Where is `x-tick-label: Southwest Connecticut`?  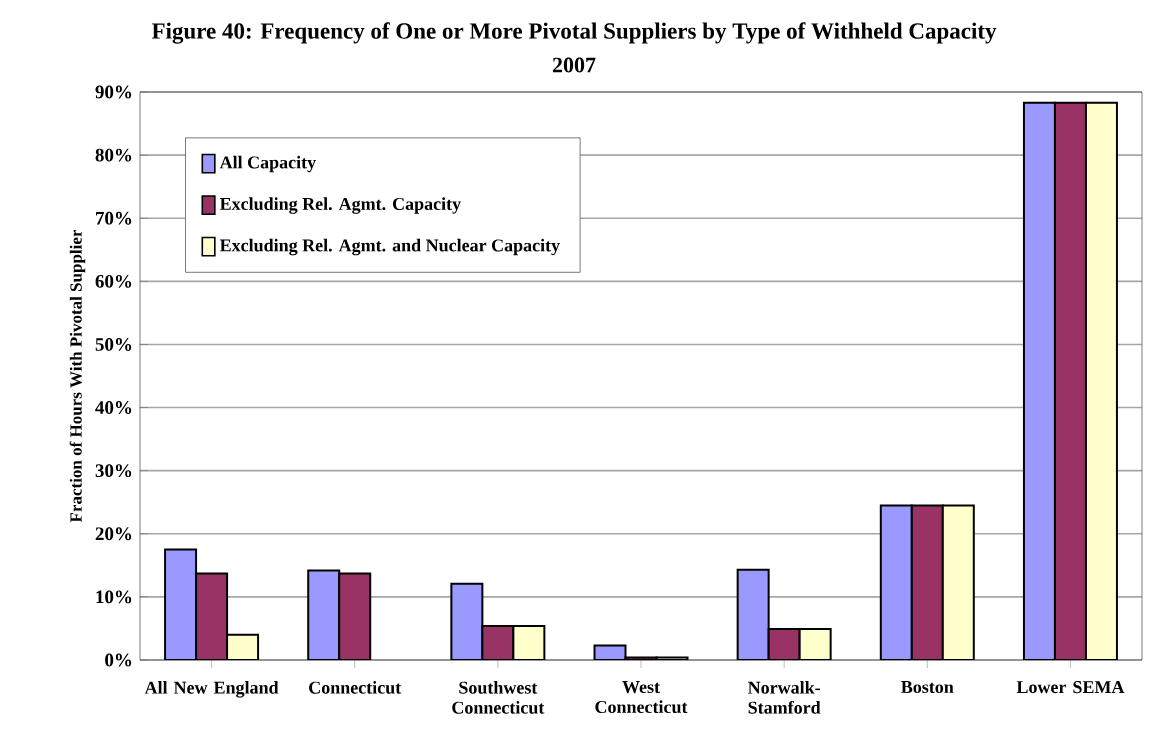 x-tick-label: Southwest Connecticut is located at coordinates (498, 697).